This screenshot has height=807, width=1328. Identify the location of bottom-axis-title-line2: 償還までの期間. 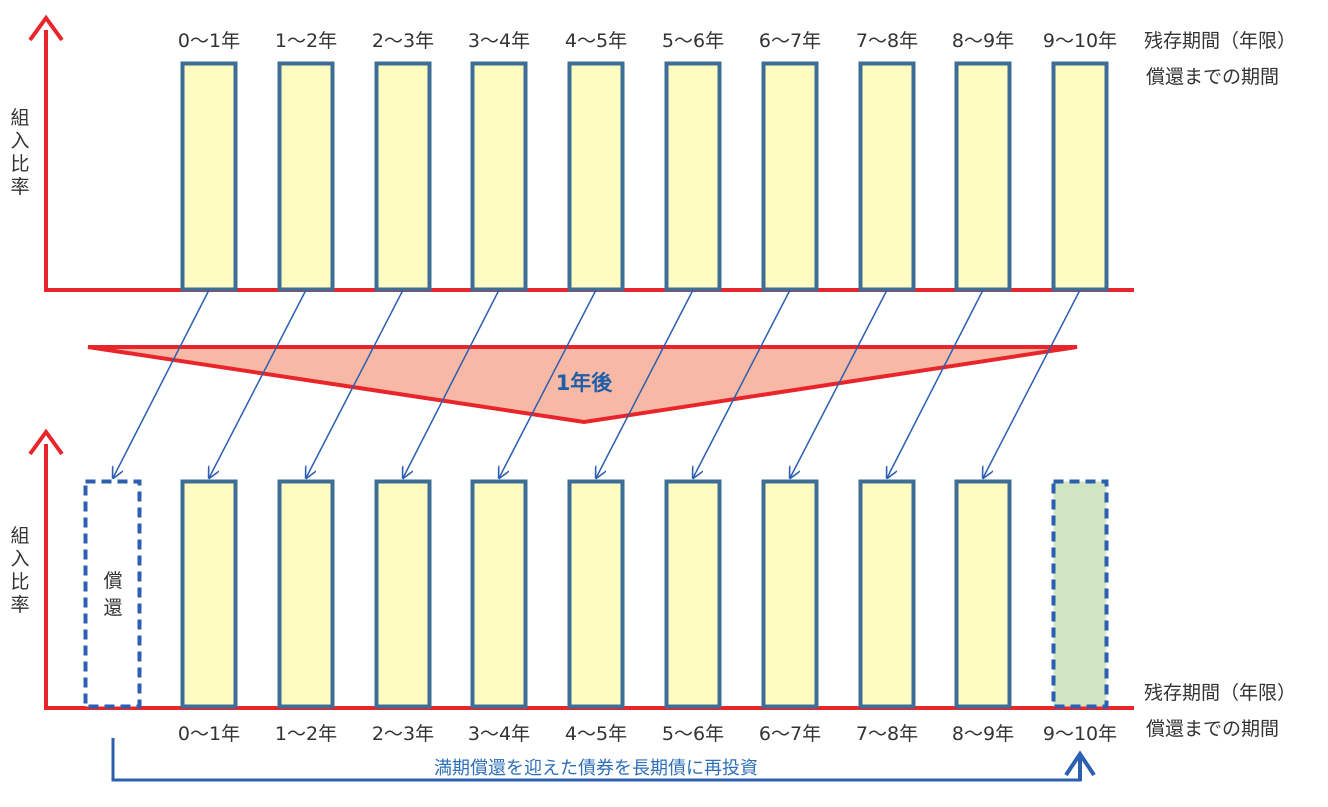
(1212, 729).